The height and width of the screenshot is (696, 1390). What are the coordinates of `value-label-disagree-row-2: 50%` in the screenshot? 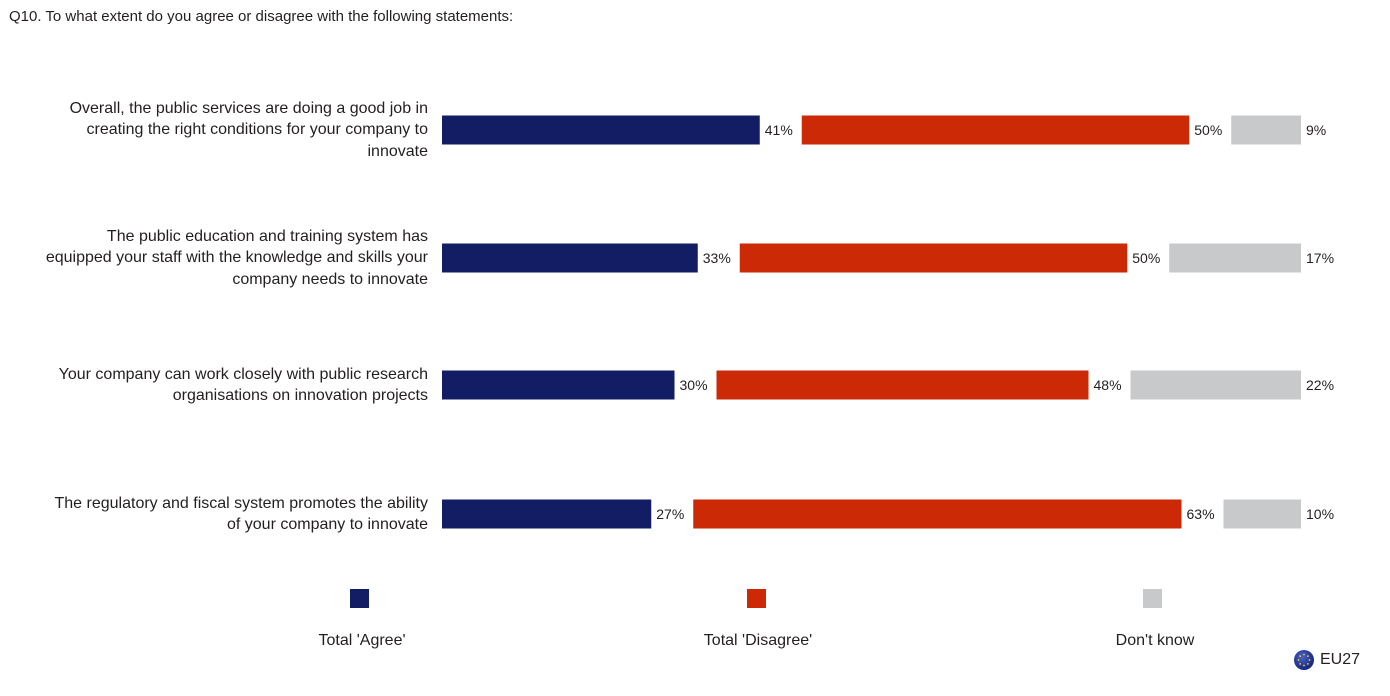 It's located at (1146, 258).